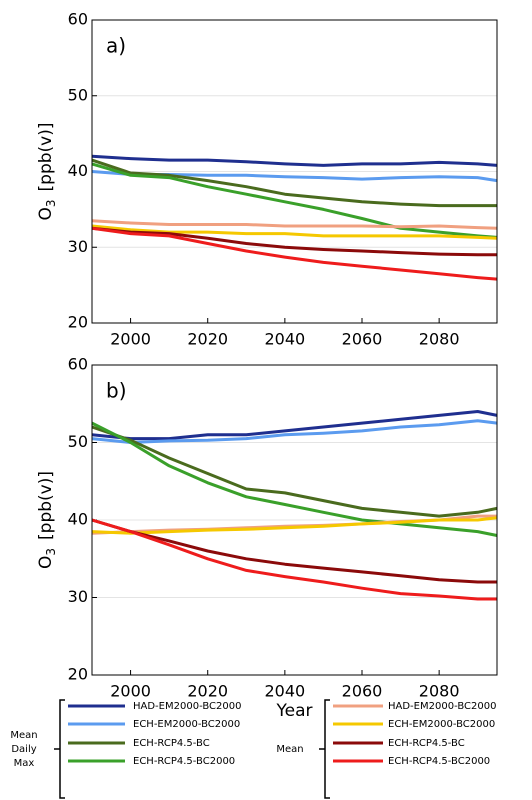 The image size is (532, 800). I want to click on x-axis-label: Year, so click(294, 711).